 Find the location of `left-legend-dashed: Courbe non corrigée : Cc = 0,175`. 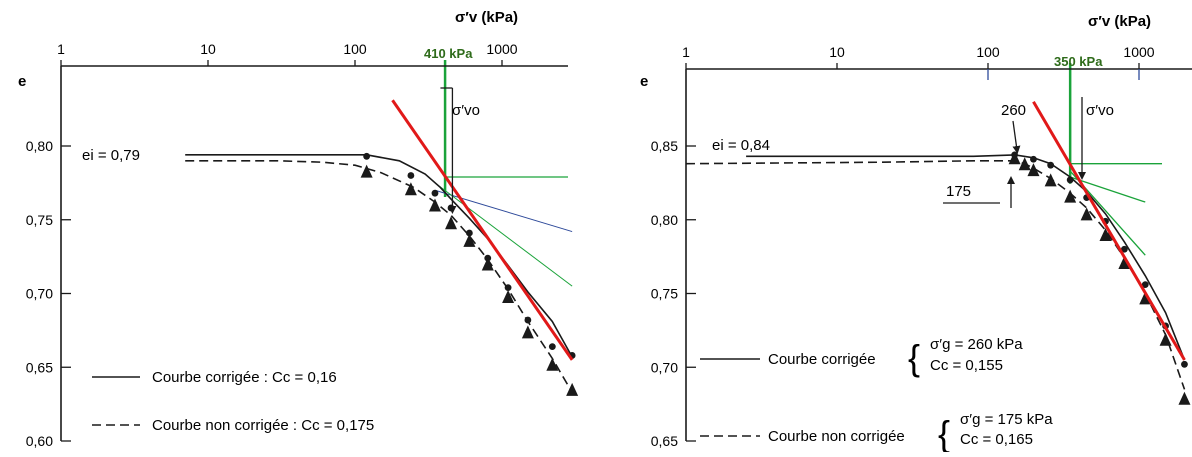

left-legend-dashed: Courbe non corrigée : Cc = 0,175 is located at coordinates (263, 425).